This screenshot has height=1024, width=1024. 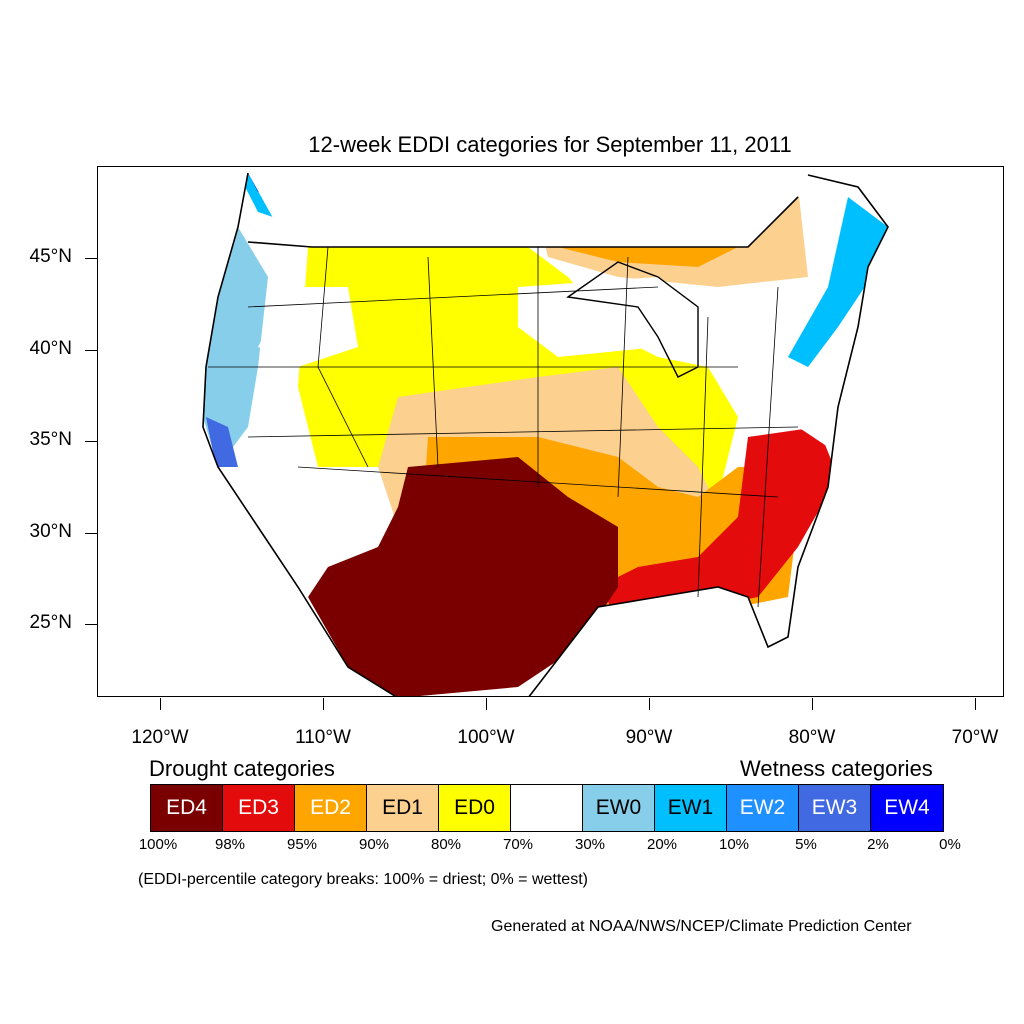 I want to click on legend-break-label: 30%, so click(x=590, y=844).